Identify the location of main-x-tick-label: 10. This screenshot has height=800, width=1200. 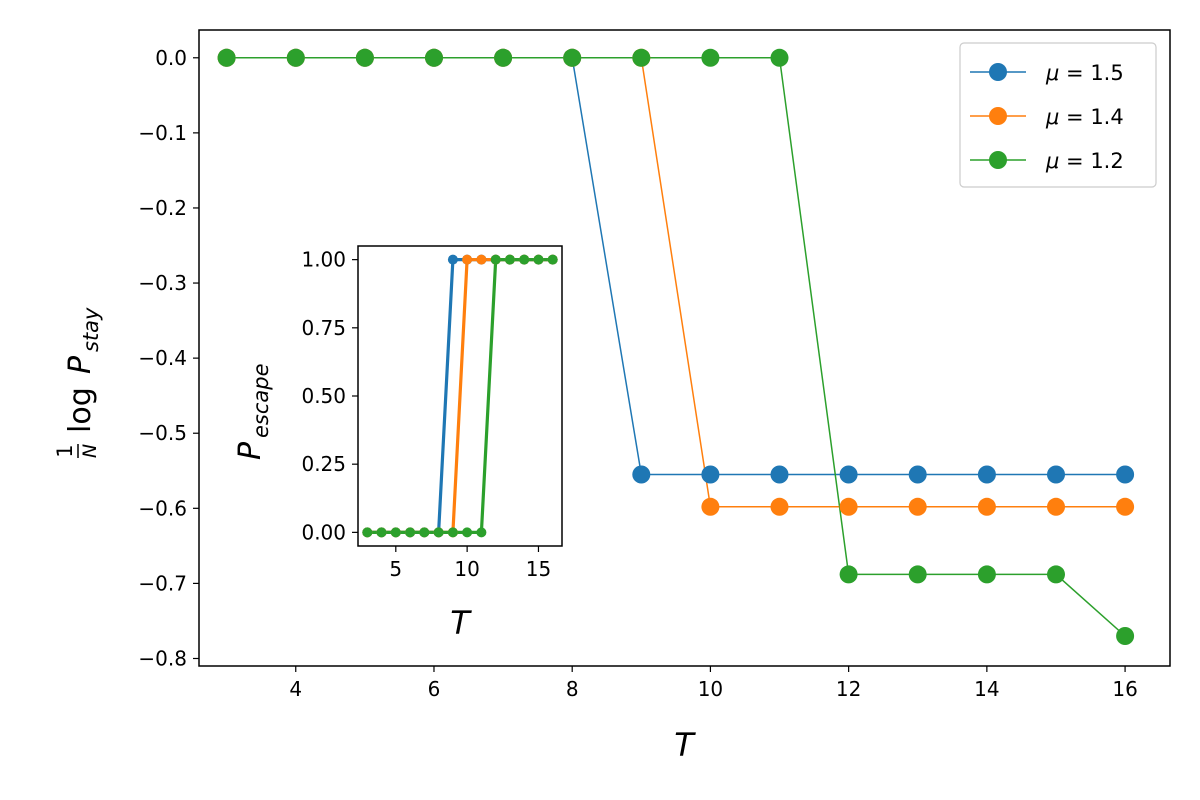
(710, 689).